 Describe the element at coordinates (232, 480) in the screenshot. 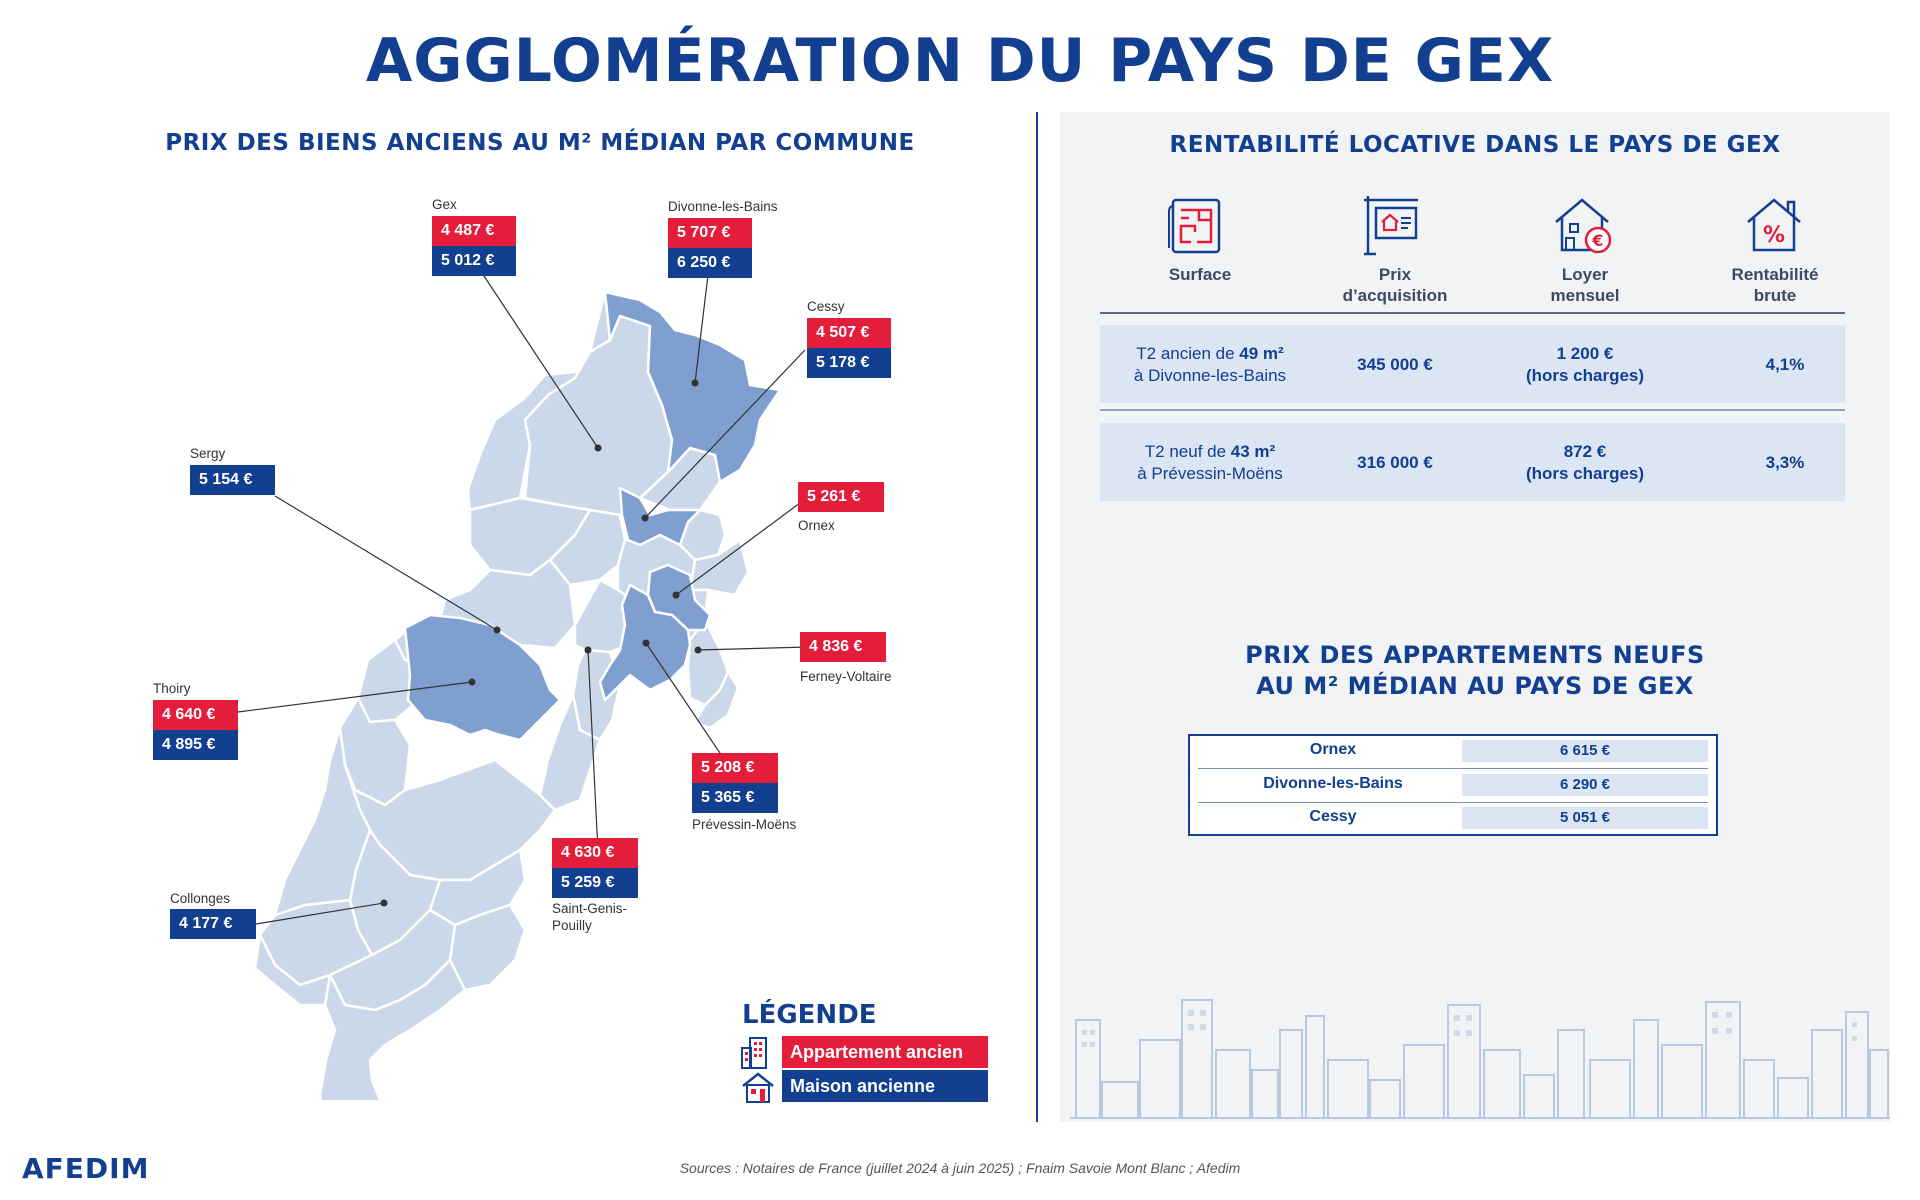

I see `price-house-sergy: 5 154 €` at that location.